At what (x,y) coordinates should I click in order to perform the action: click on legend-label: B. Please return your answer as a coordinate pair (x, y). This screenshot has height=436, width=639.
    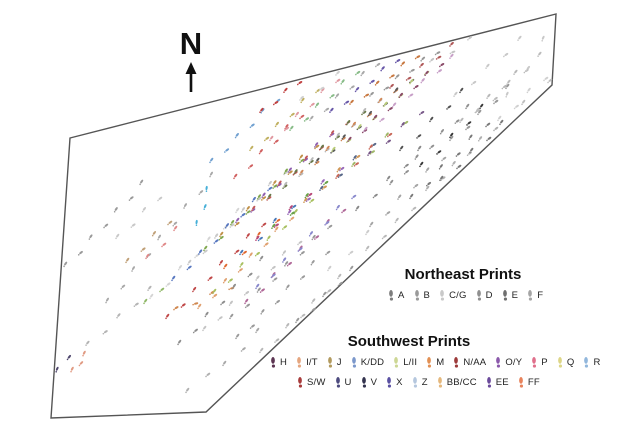
    Looking at the image, I should click on (427, 295).